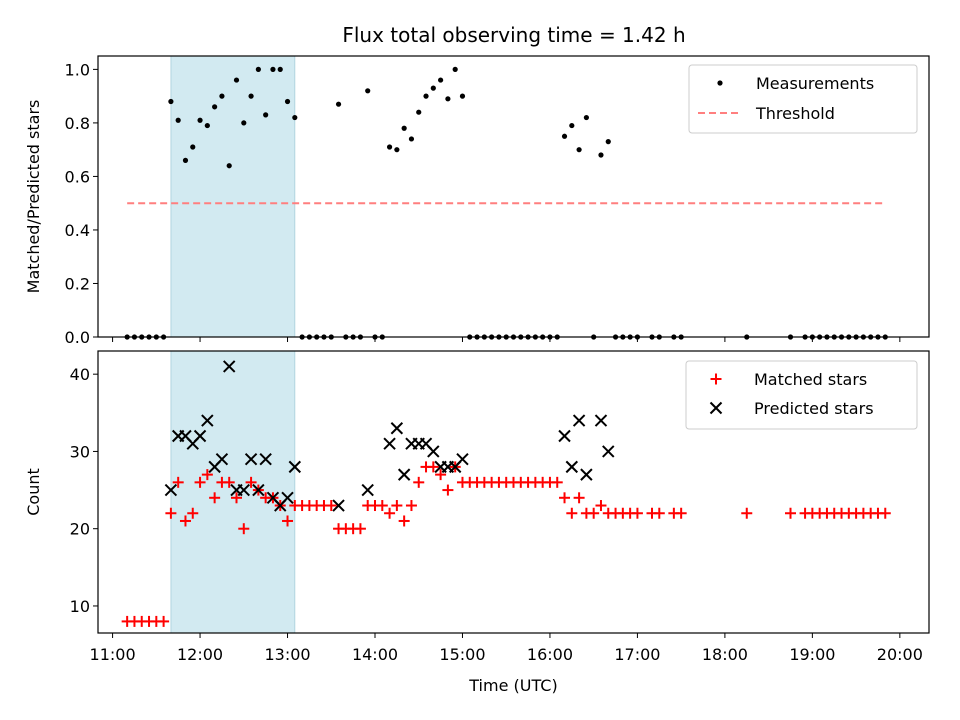 The width and height of the screenshot is (960, 720). What do you see at coordinates (720, 83) in the screenshot?
I see `legend-measurements-marker` at bounding box center [720, 83].